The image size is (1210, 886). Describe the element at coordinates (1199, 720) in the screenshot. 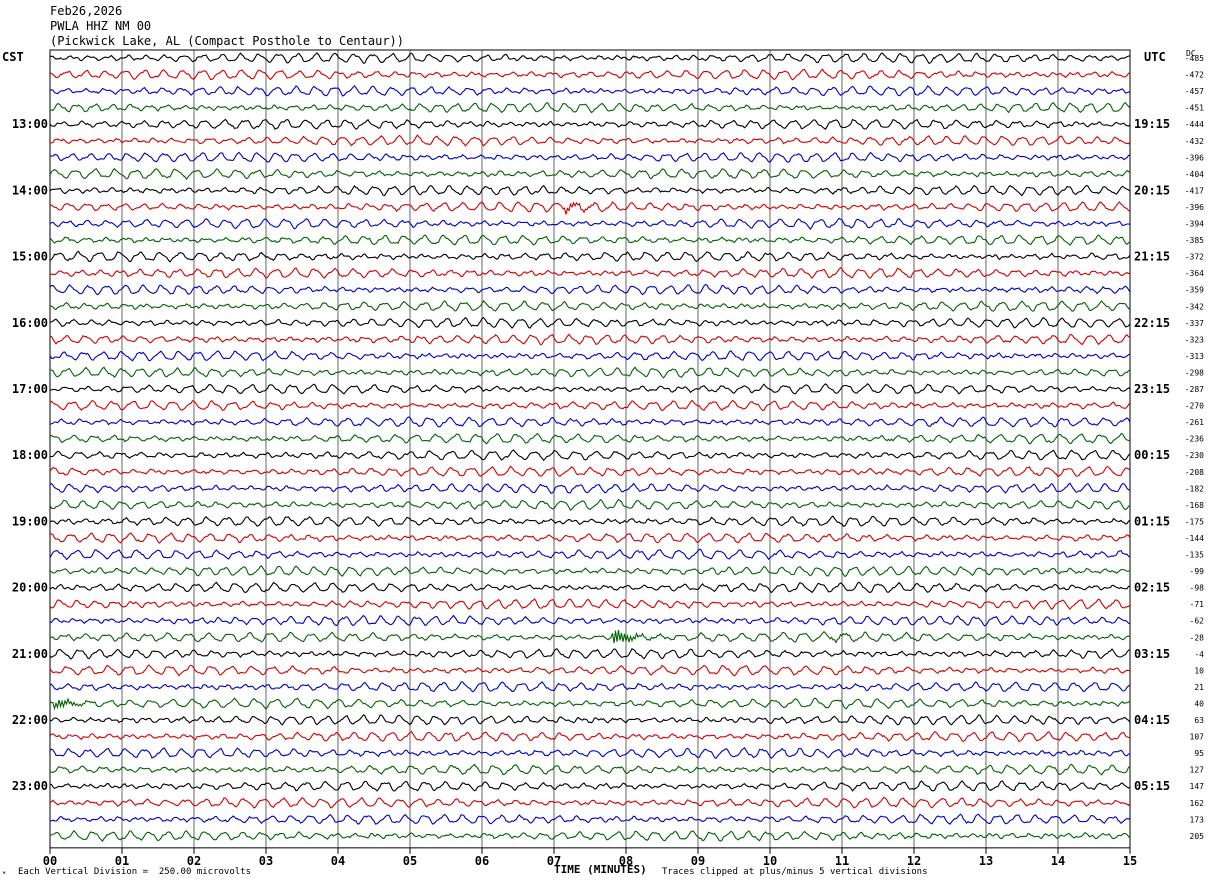

I see `dc-offset-label: 63` at that location.